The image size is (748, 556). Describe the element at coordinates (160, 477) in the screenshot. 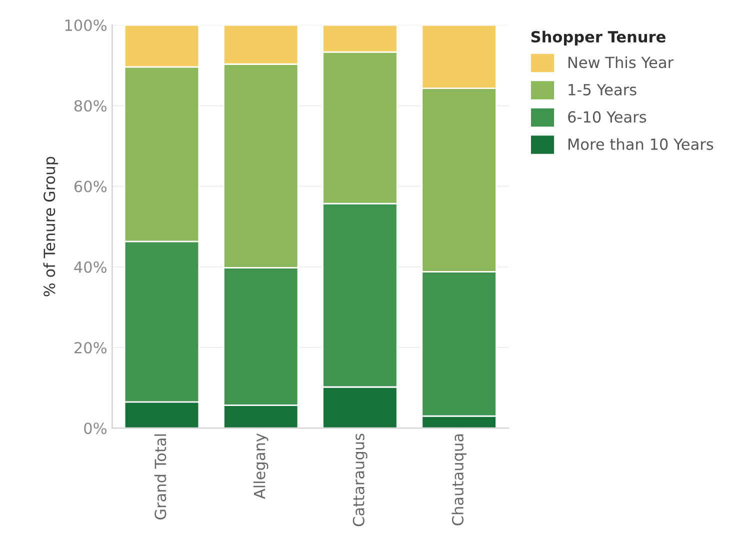

I see `x-tick-label: Grand Total` at that location.